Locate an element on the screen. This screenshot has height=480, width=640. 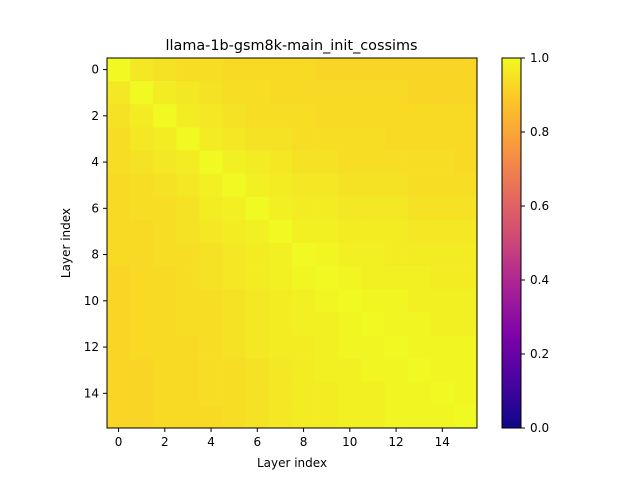
x-tick-label: 4 is located at coordinates (211, 442).